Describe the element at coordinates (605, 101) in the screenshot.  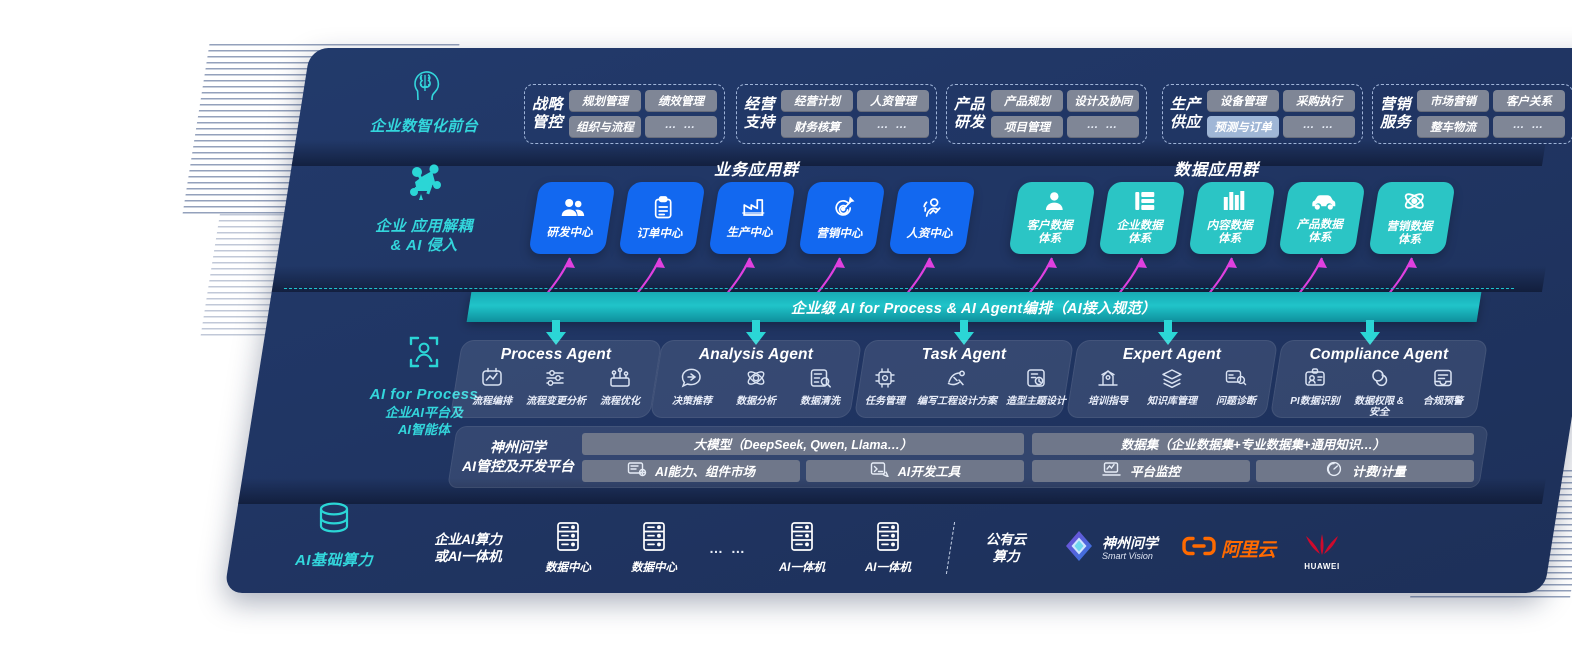
I see `cell: 规划管理` at that location.